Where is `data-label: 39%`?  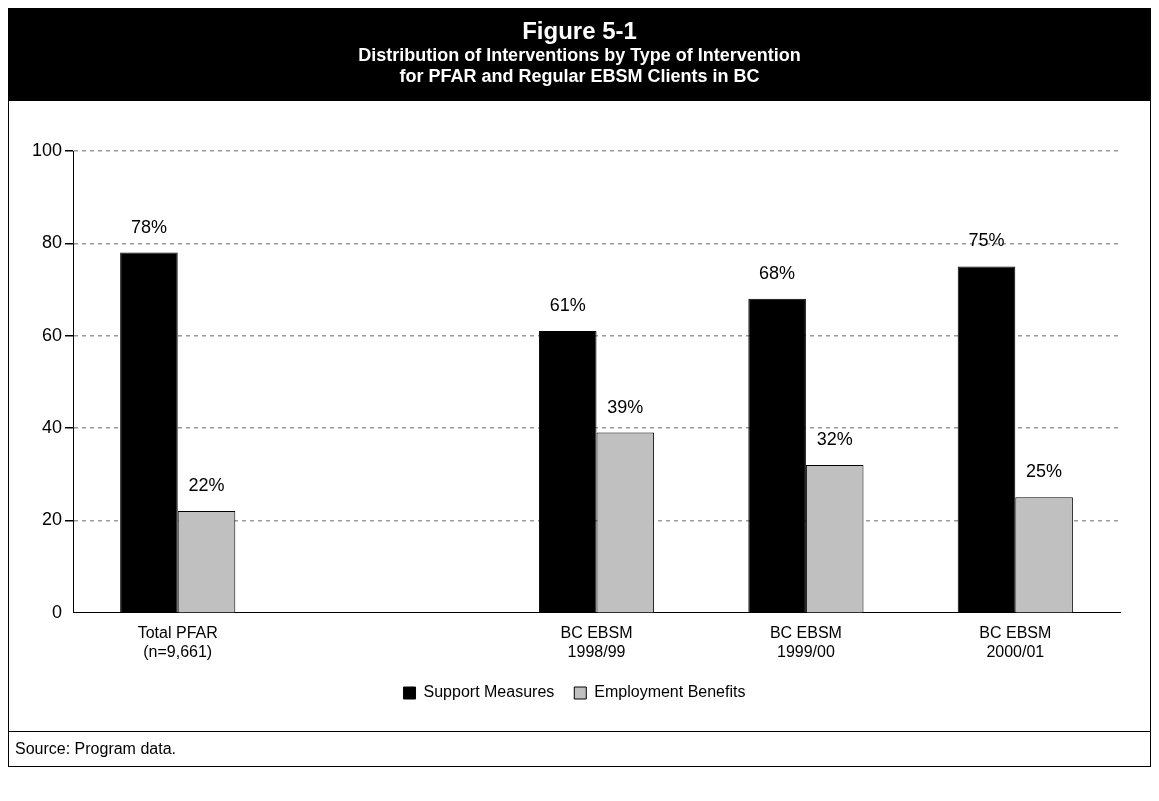 data-label: 39% is located at coordinates (625, 406).